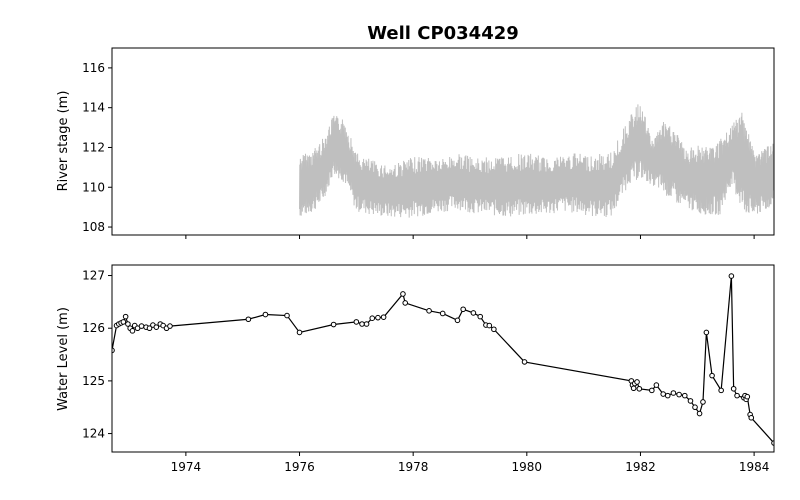  What do you see at coordinates (93, 108) in the screenshot?
I see `y-tick-label: 114` at bounding box center [93, 108].